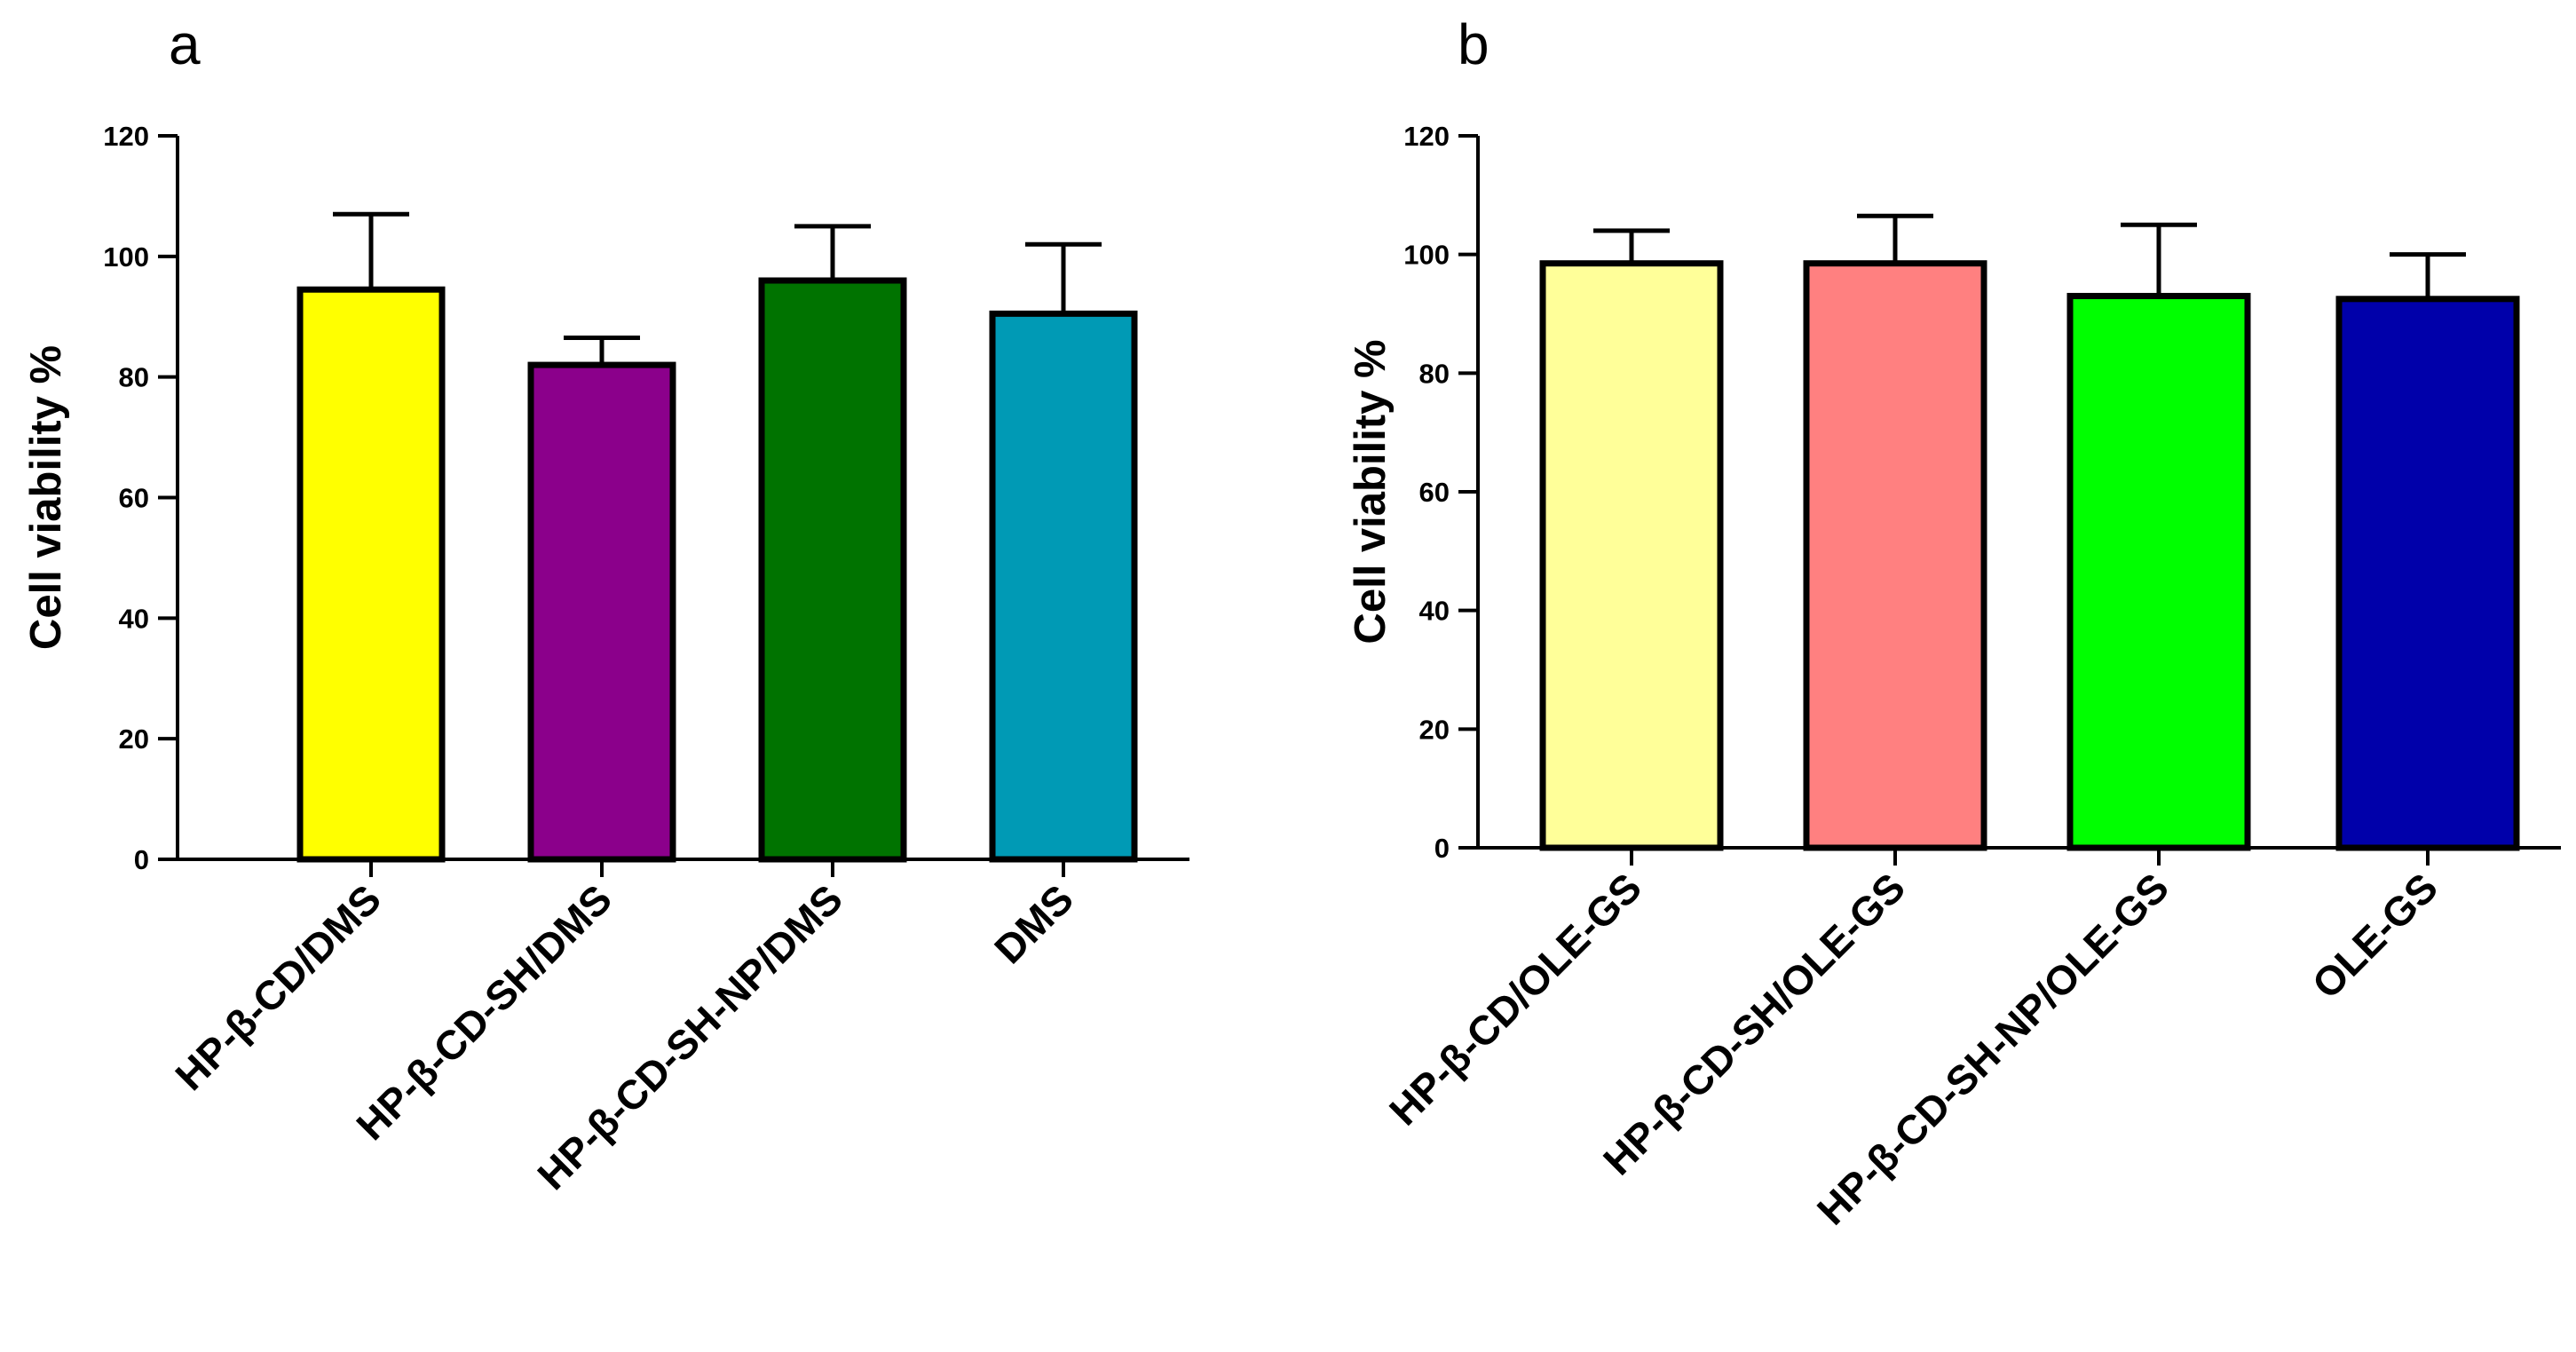 Image resolution: width=2576 pixels, height=1352 pixels. What do you see at coordinates (1754, 1023) in the screenshot?
I see `x-category-label: HP-β-CD-SH/OLE-GS` at bounding box center [1754, 1023].